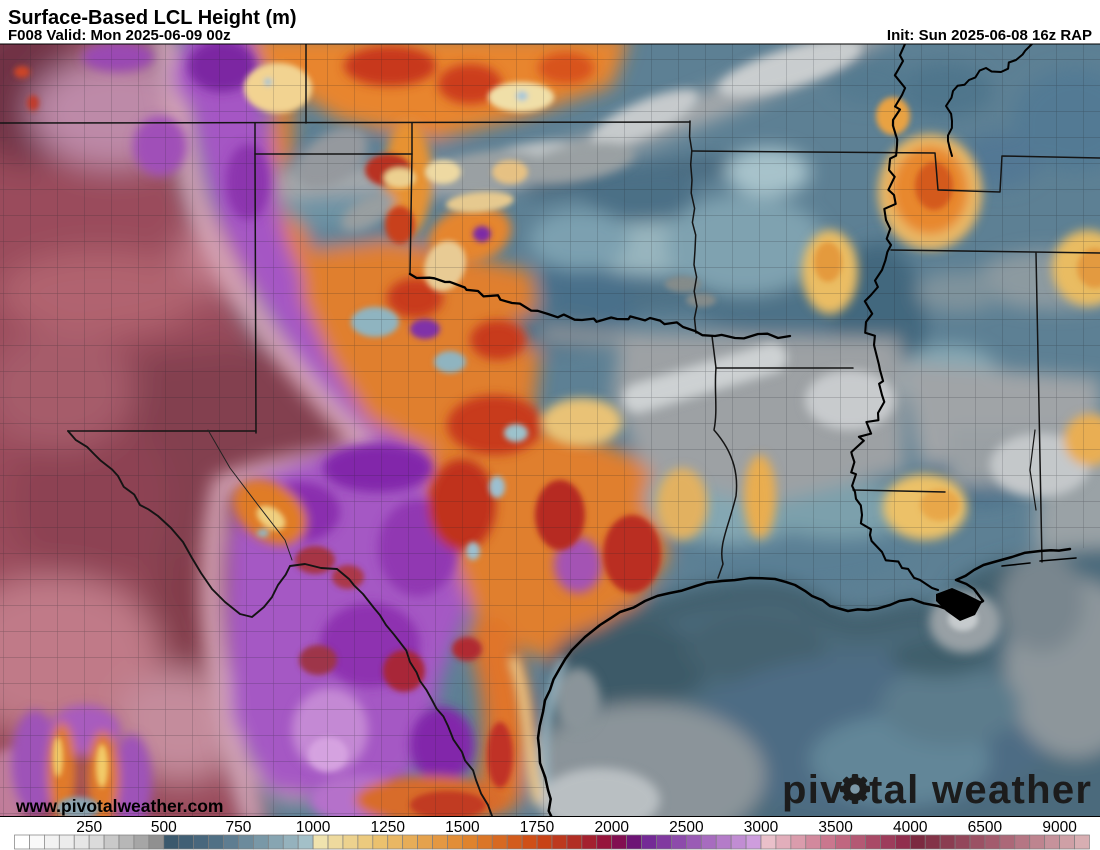 This screenshot has width=1100, height=850. What do you see at coordinates (89, 827) in the screenshot?
I see `svg-text: 250` at bounding box center [89, 827].